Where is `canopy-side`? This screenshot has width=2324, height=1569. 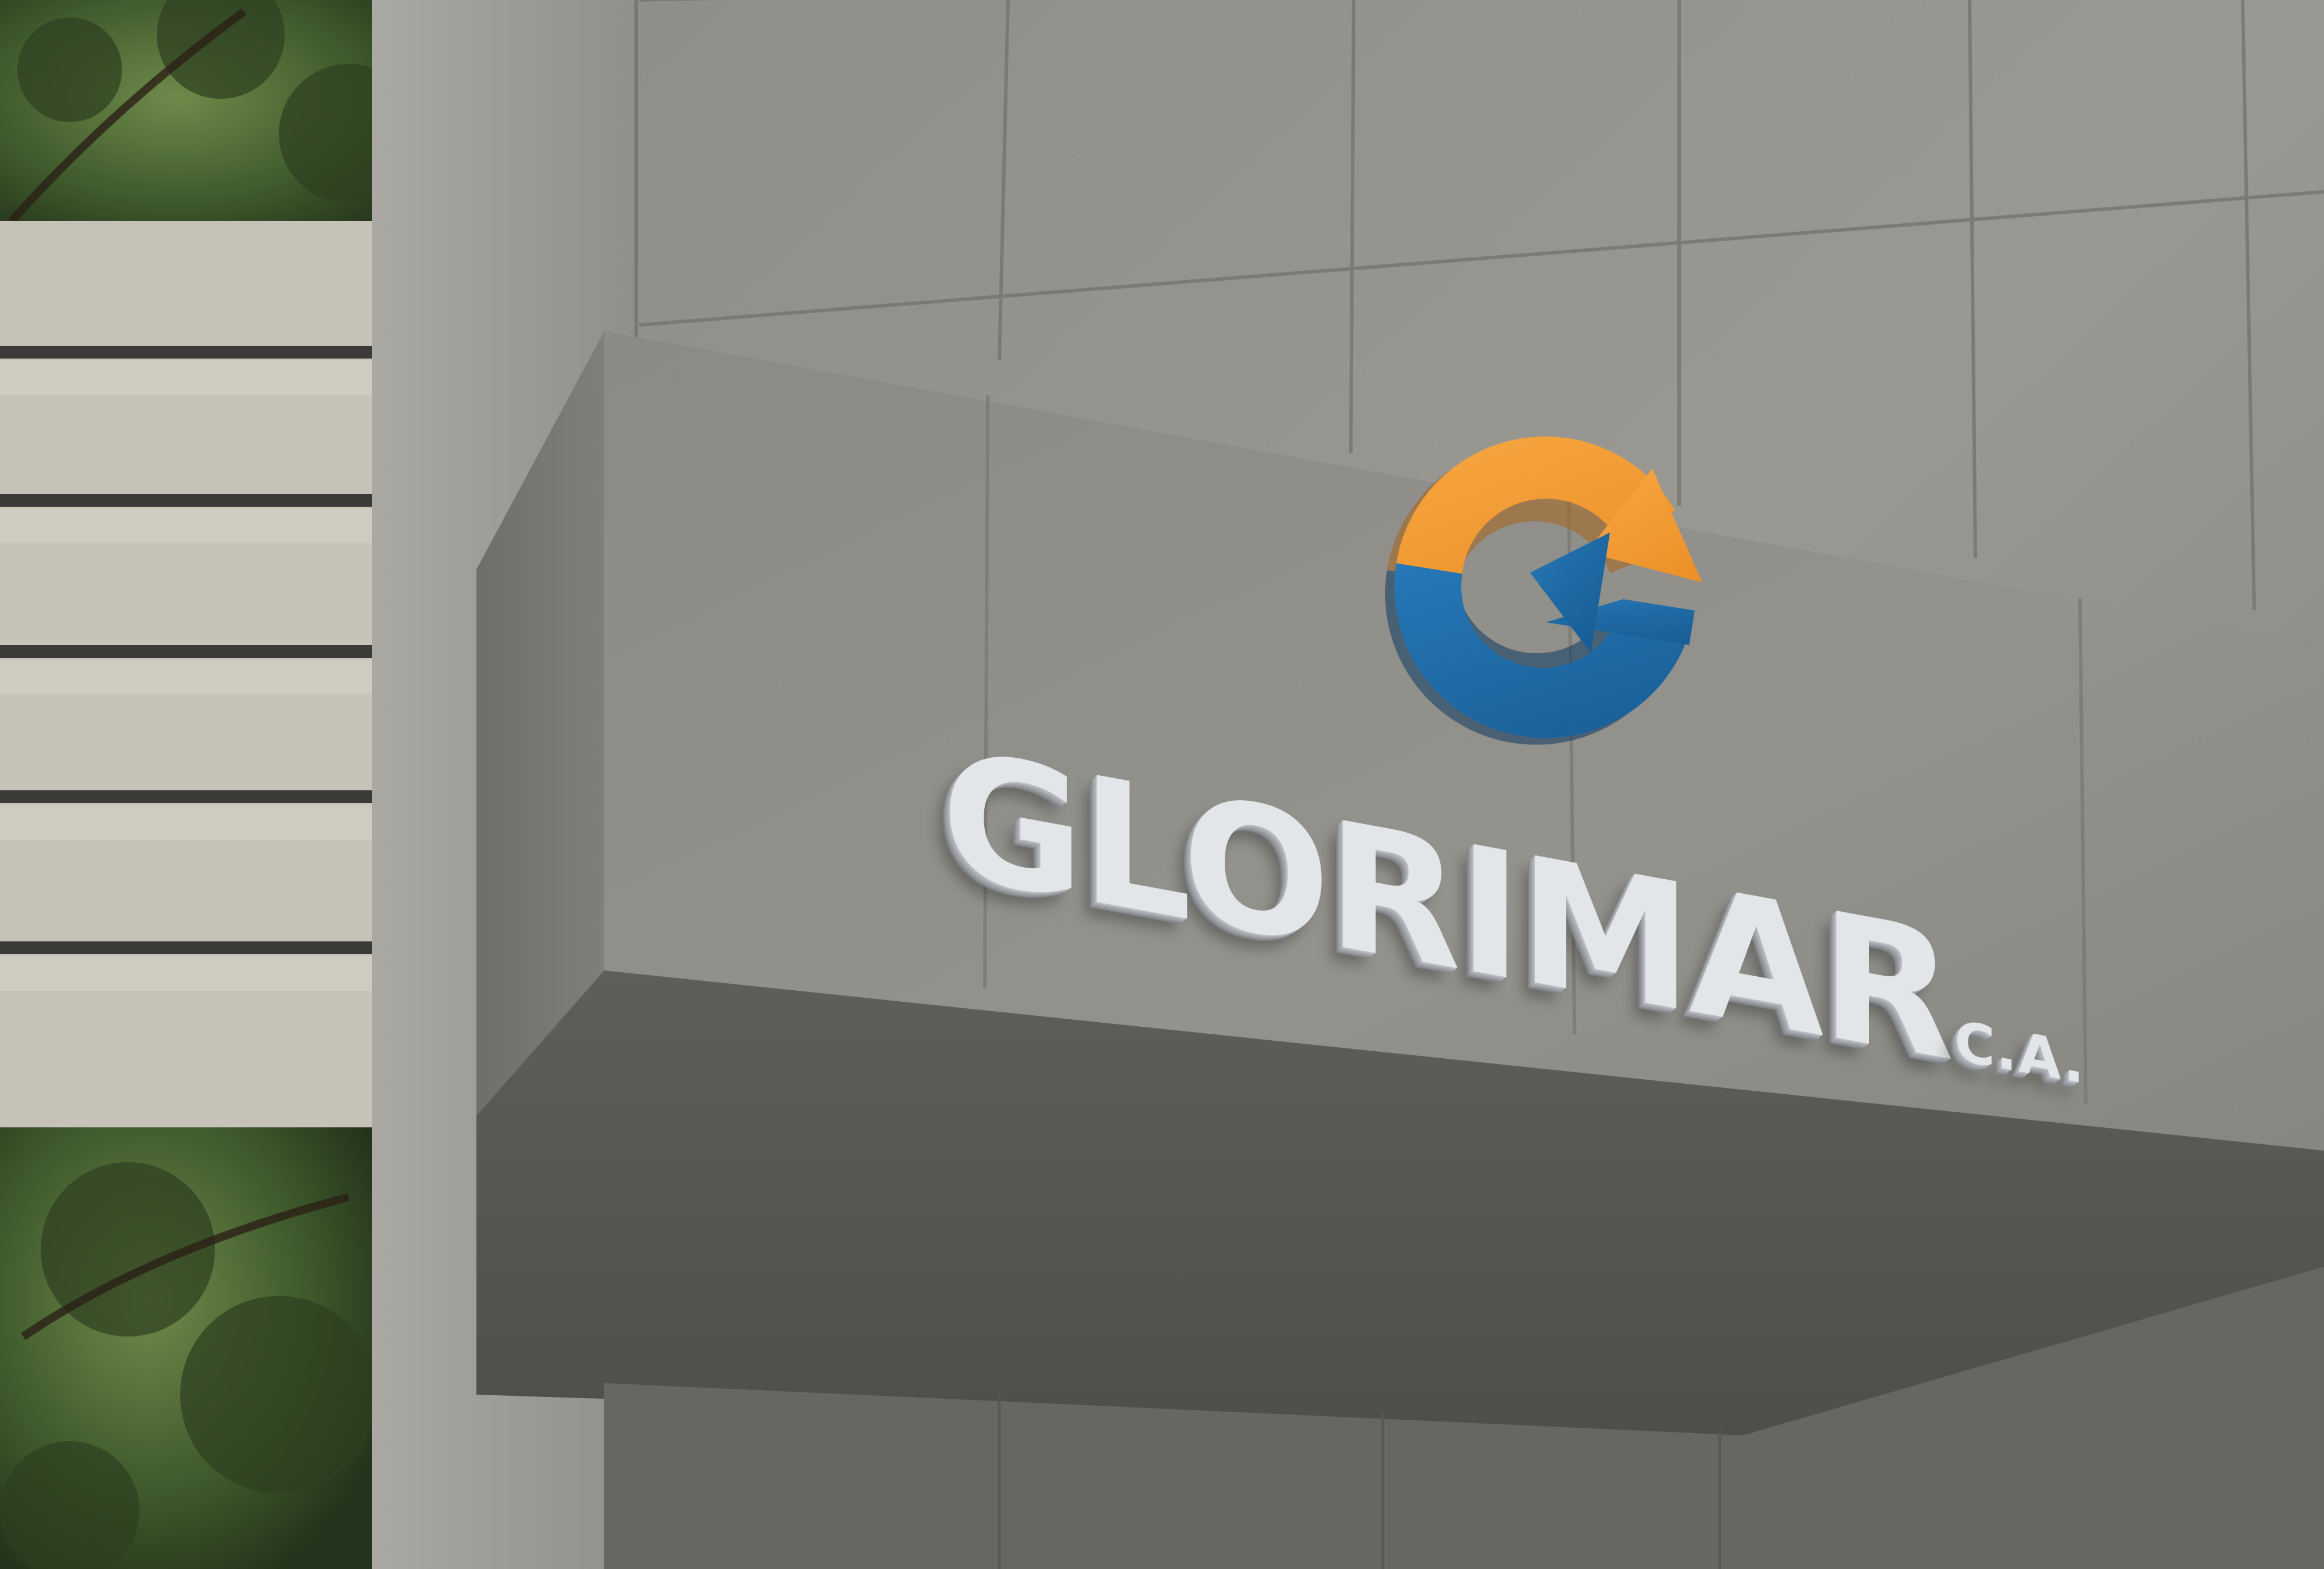
canopy-side is located at coordinates (540, 724).